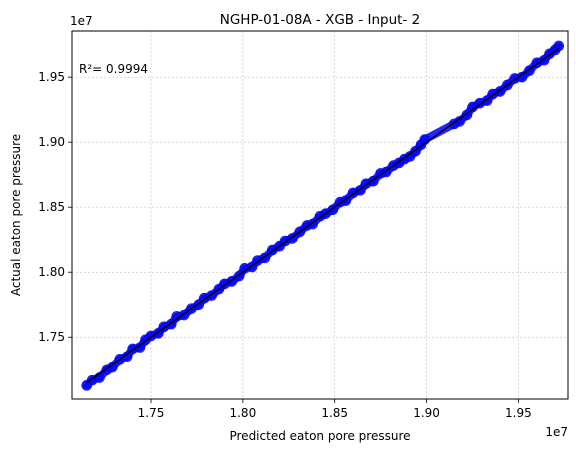 The image size is (576, 453). I want to click on y-tick-label: 1.85, so click(51, 207).